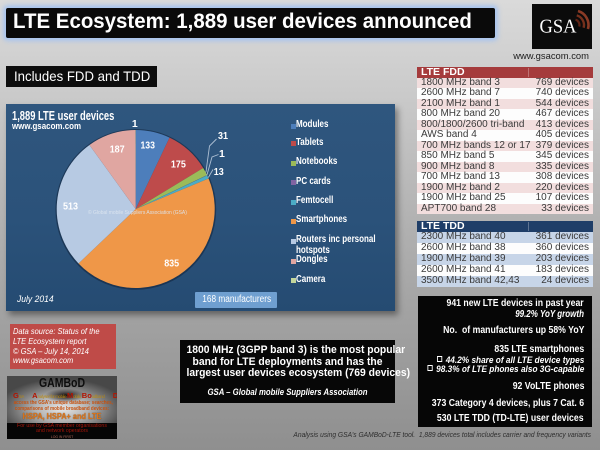 The width and height of the screenshot is (600, 450). What do you see at coordinates (178, 165) in the screenshot?
I see `svg-text: 175` at bounding box center [178, 165].